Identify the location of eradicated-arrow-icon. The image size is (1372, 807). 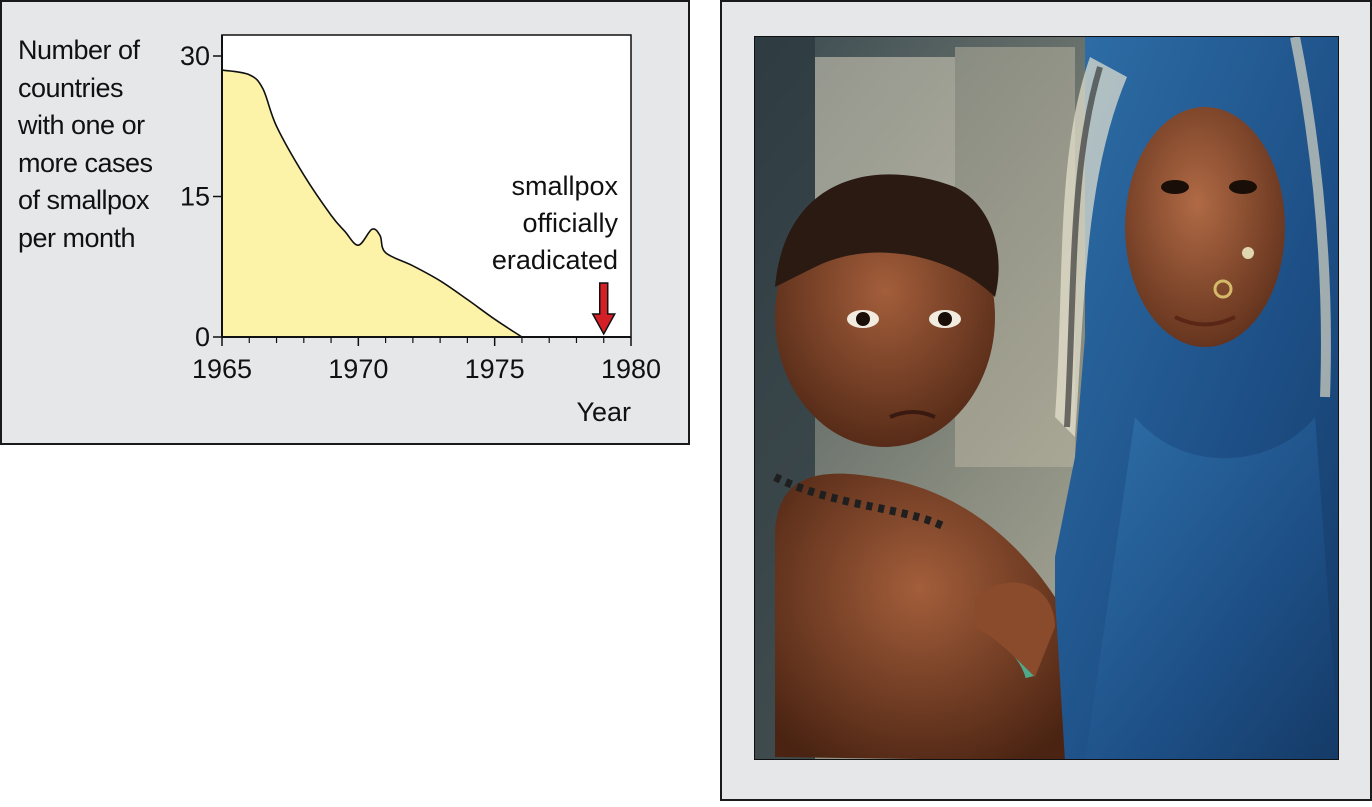
(604, 309).